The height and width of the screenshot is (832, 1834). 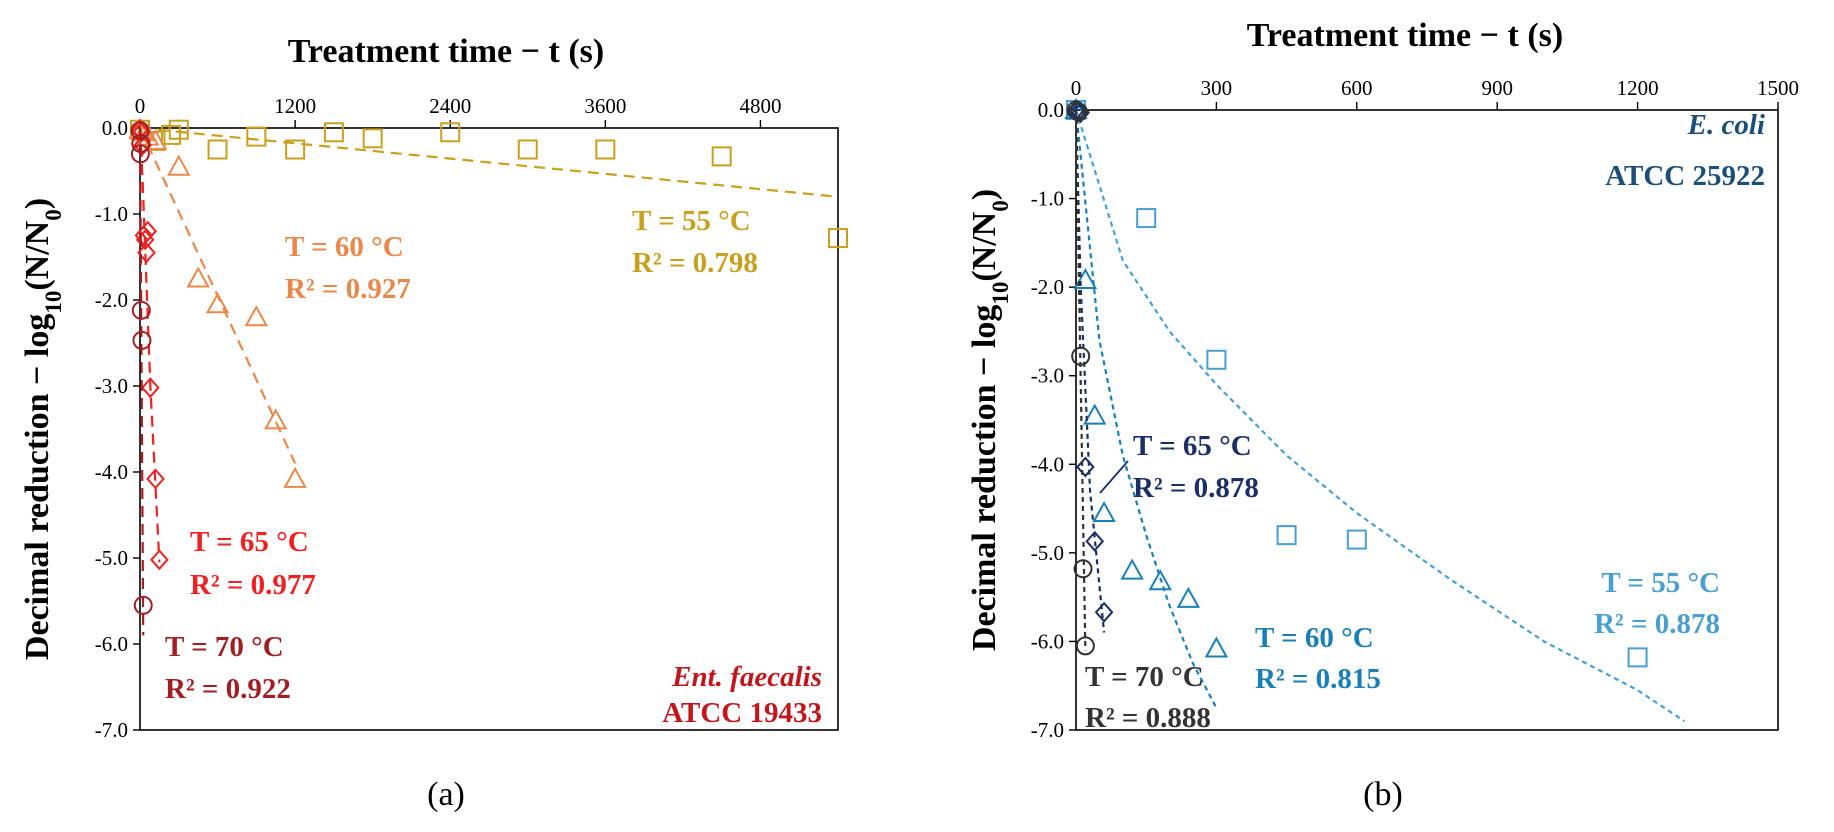 What do you see at coordinates (760, 106) in the screenshot?
I see `x-tick-label: 4800` at bounding box center [760, 106].